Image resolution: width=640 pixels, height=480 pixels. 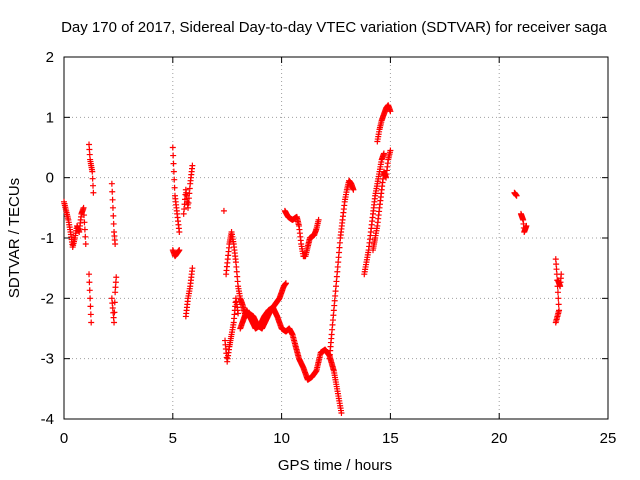 I want to click on y-tick-label: -2, so click(x=47, y=298).